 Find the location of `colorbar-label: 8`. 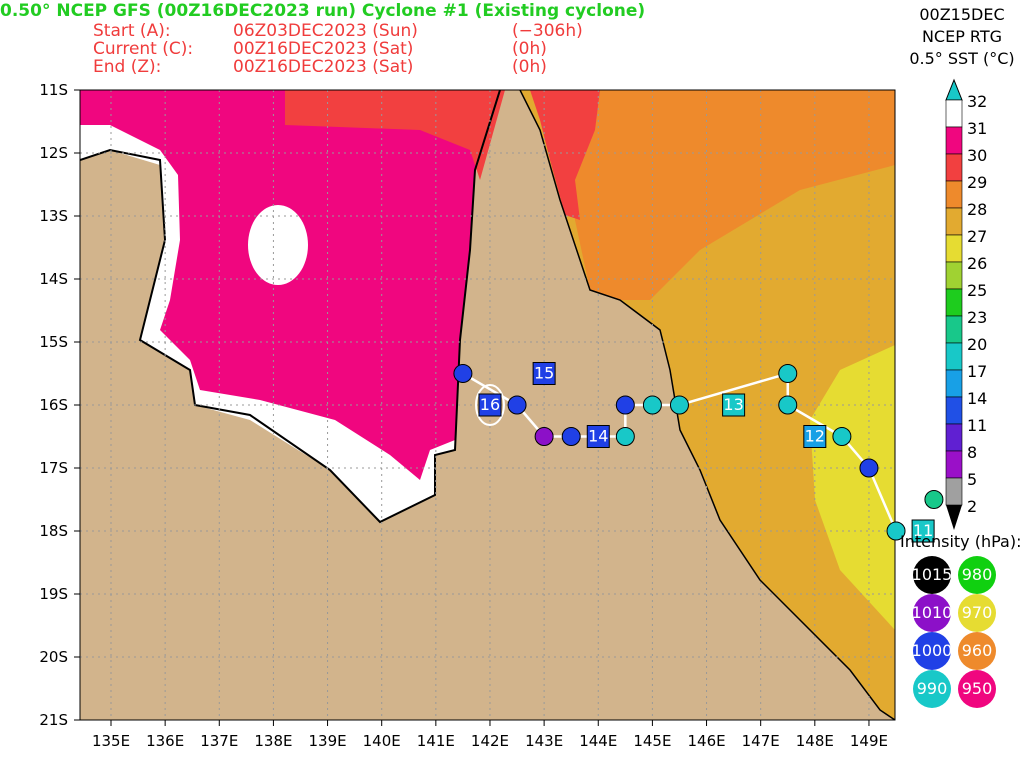

colorbar-label: 8 is located at coordinates (972, 452).